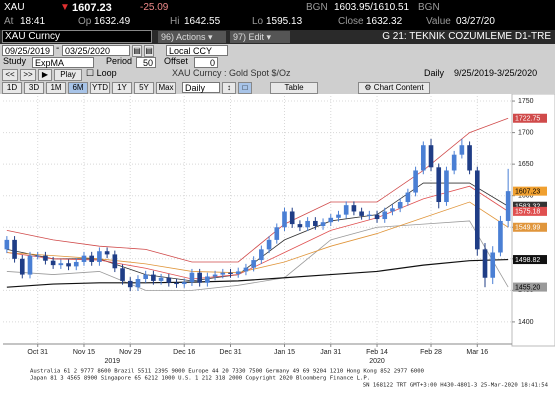 The width and height of the screenshot is (555, 400). What do you see at coordinates (14, 7) in the screenshot?
I see `ticker: XAU` at bounding box center [14, 7].